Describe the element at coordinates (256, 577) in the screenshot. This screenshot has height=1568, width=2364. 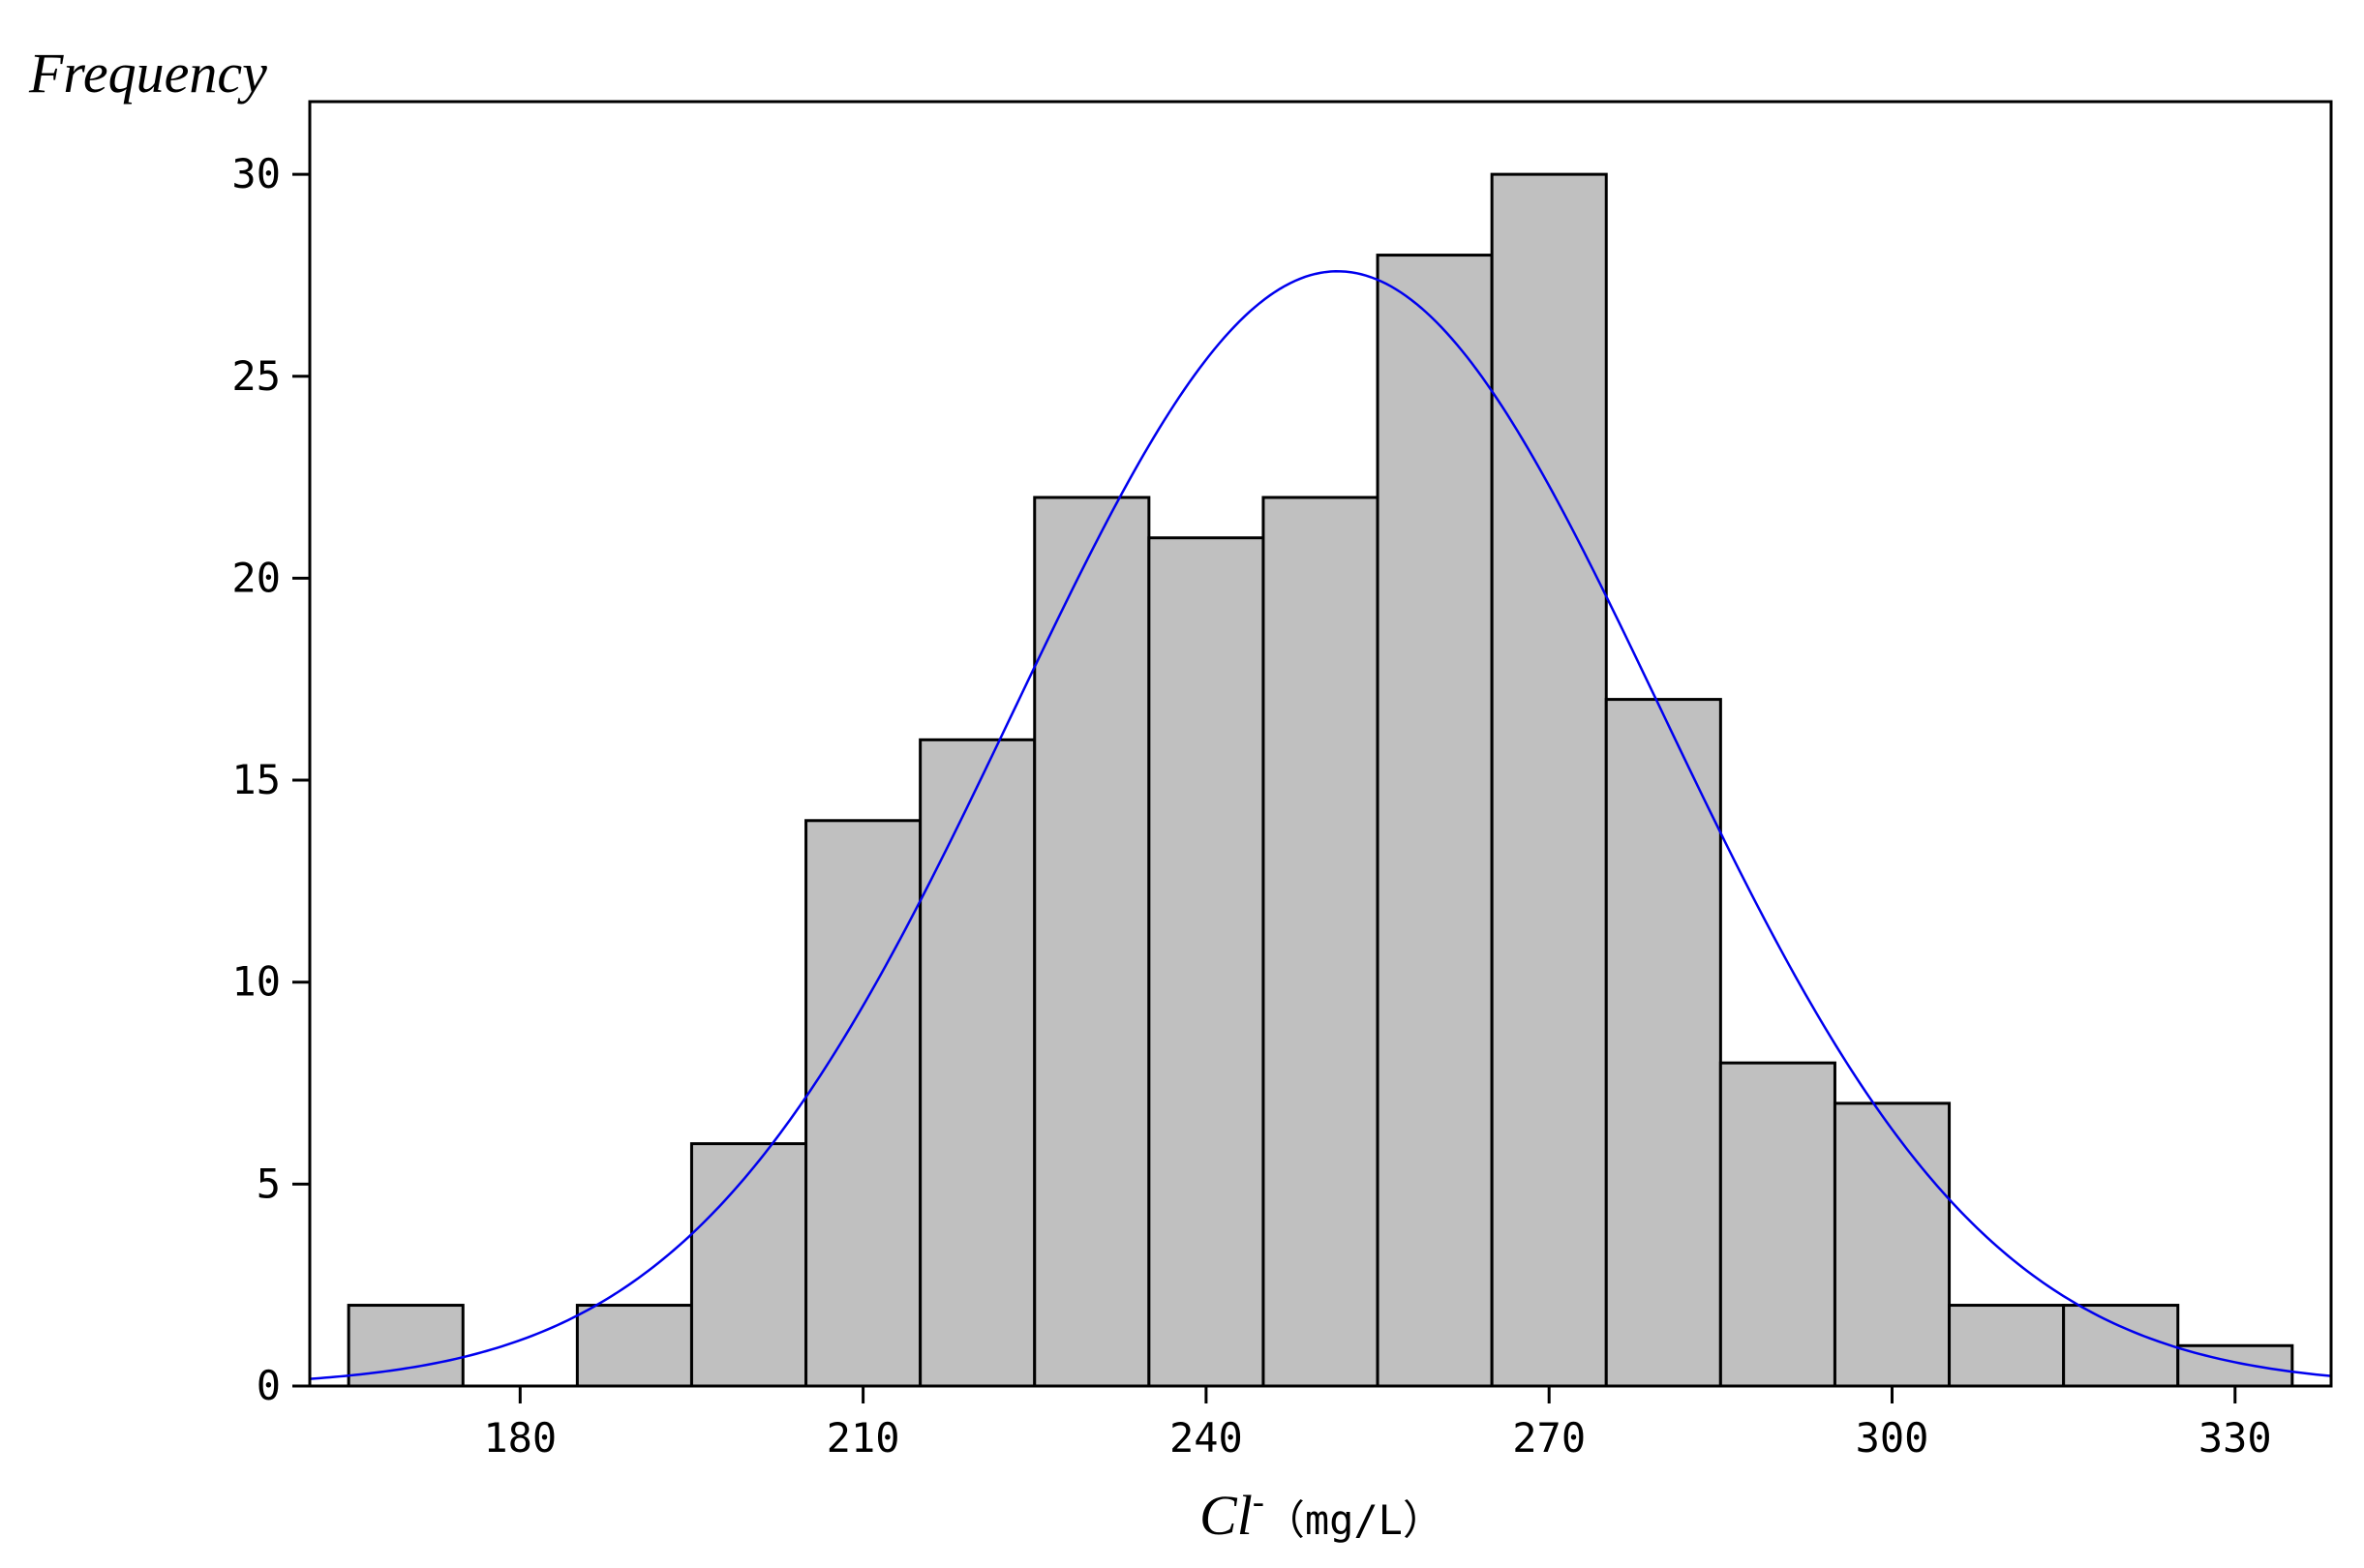
I see `y-tick-label-20: 20` at that location.